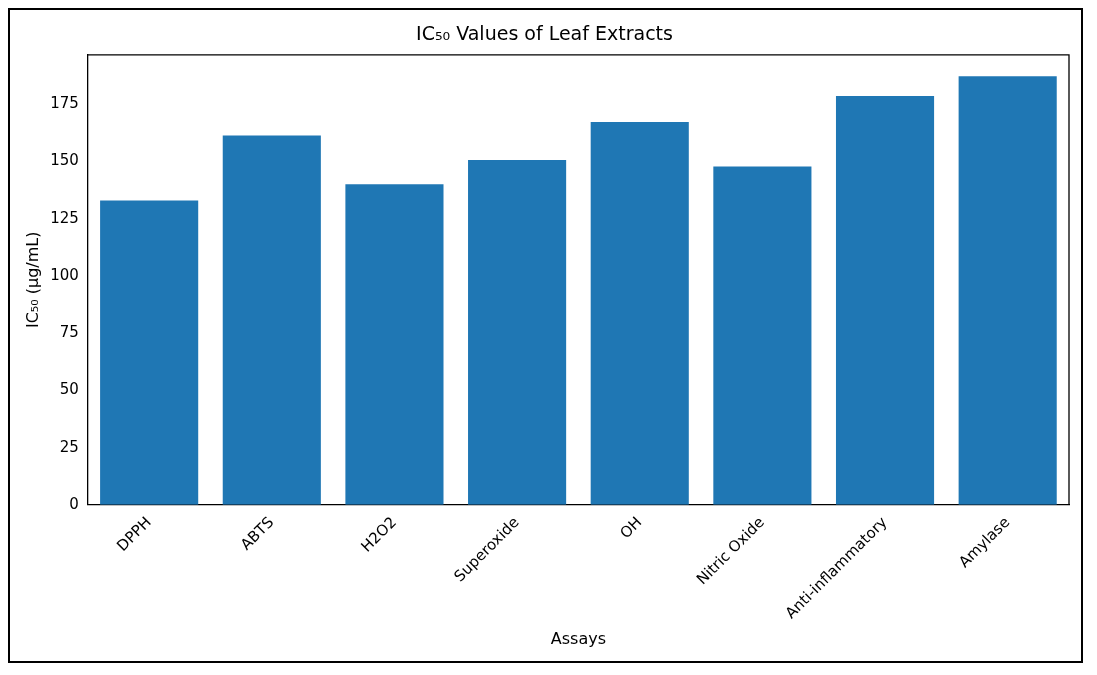 This screenshot has height=675, width=1097. Describe the element at coordinates (74, 503) in the screenshot. I see `y-tick-label: 0` at that location.